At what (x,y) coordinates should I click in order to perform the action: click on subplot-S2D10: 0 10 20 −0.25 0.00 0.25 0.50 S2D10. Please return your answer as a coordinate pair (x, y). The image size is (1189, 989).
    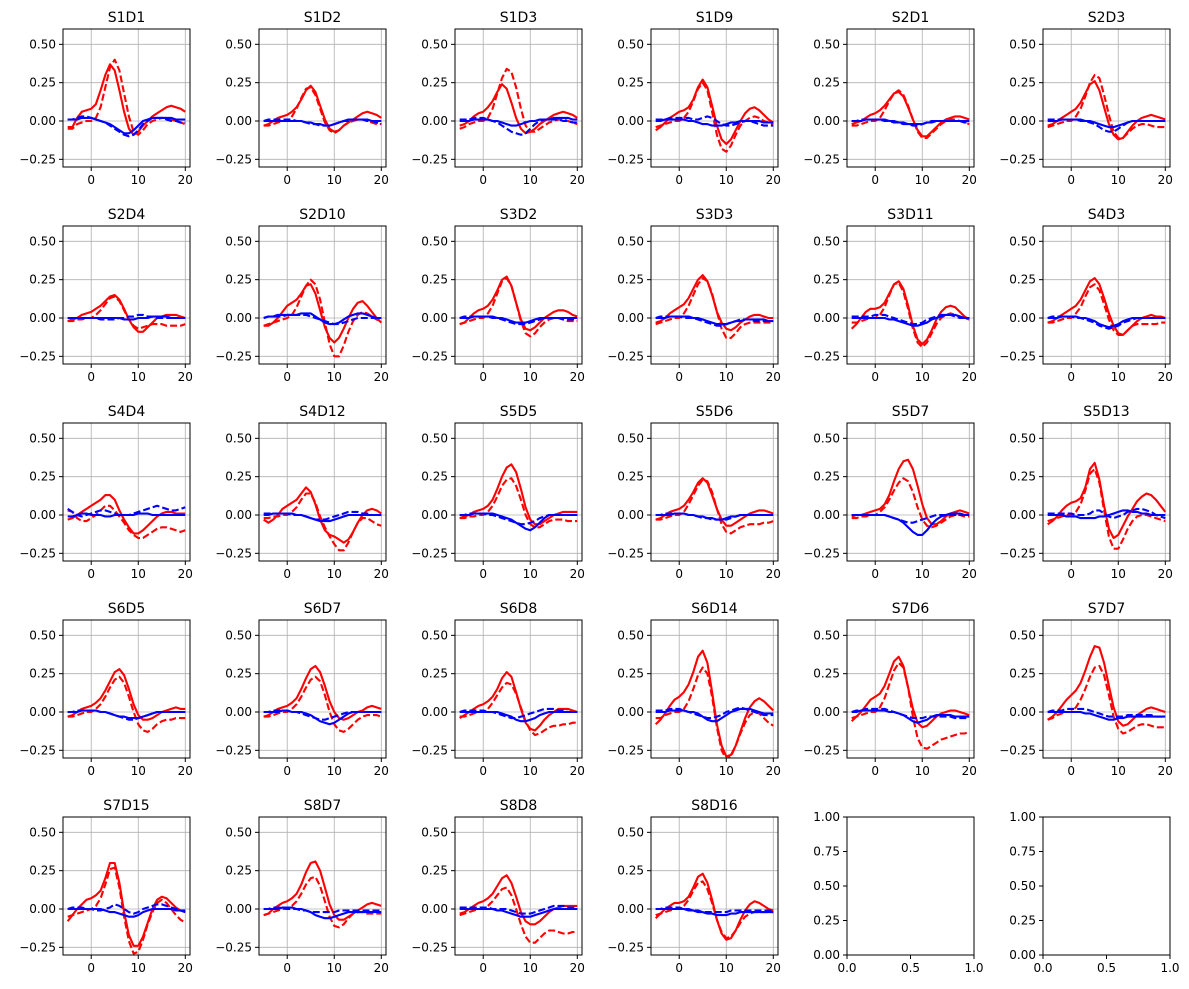
    Looking at the image, I should click on (302, 295).